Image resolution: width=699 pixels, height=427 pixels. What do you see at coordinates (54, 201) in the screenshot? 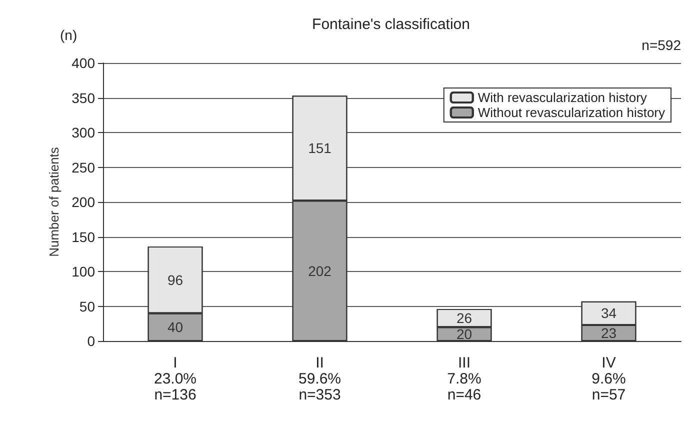
I see `y-axis-title: Number of patients` at bounding box center [54, 201].